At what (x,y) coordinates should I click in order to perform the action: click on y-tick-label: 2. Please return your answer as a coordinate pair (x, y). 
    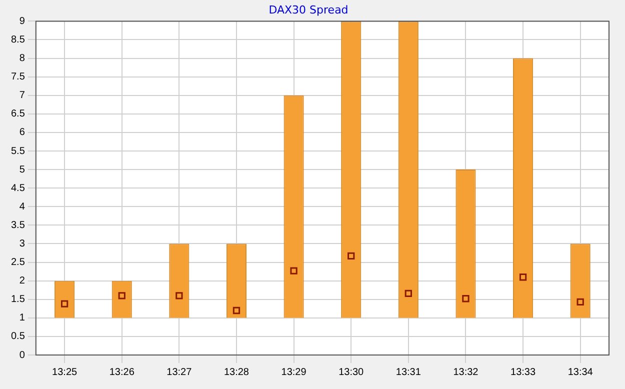
    Looking at the image, I should click on (22, 281).